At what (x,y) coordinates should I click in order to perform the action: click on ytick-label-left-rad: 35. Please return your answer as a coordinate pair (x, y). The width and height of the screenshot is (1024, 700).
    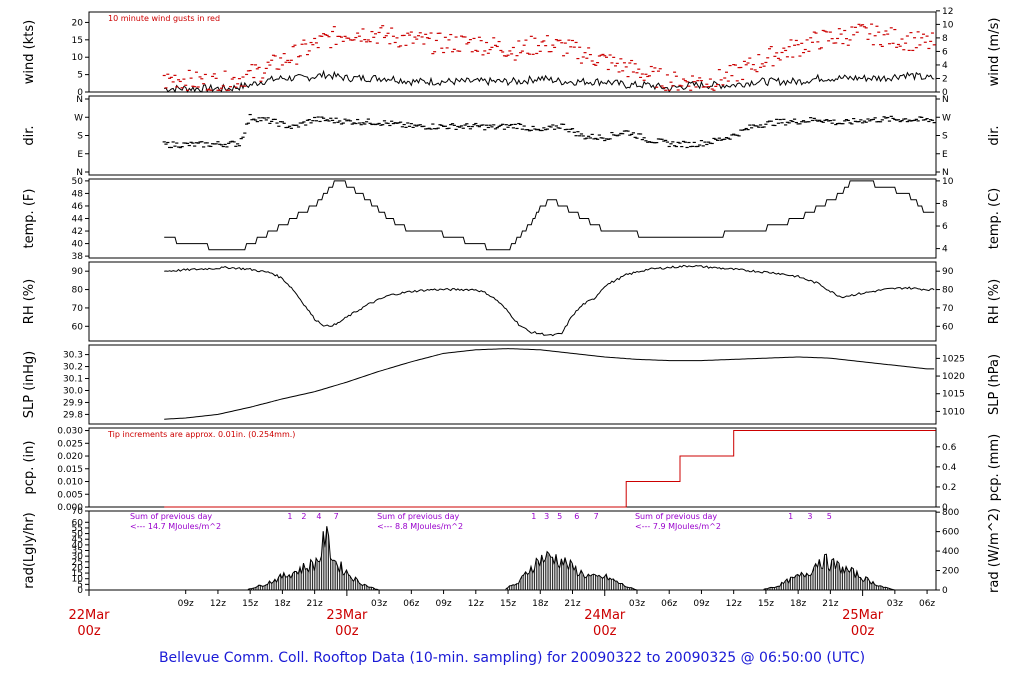
    Looking at the image, I should click on (77, 552).